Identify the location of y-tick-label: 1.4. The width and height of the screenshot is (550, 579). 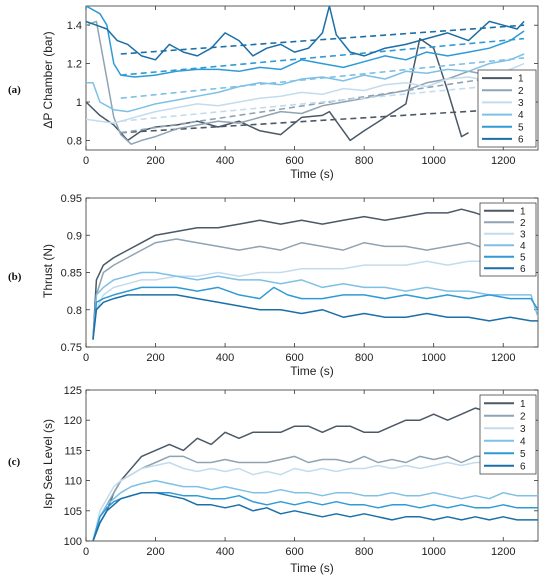
(74, 26).